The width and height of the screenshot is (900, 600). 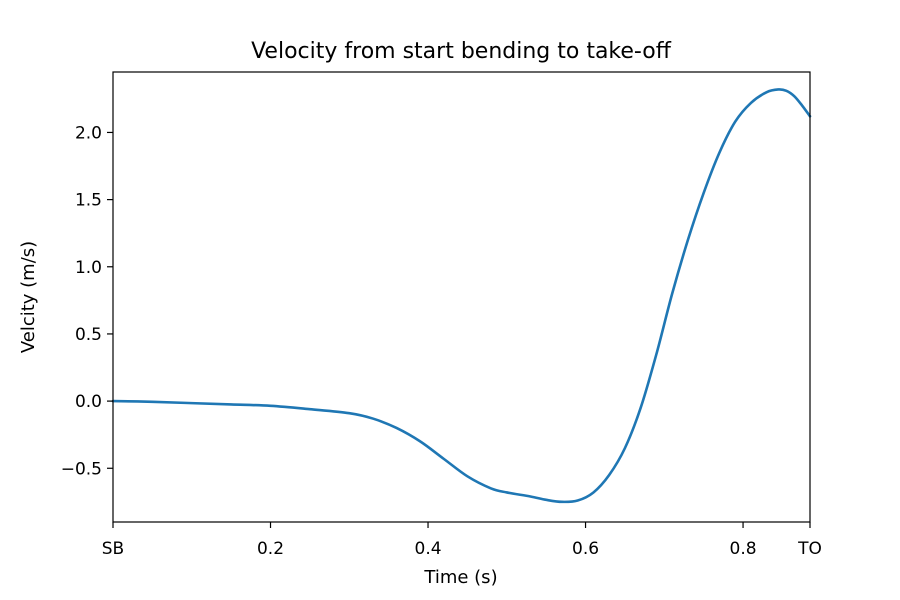 I want to click on x-axis: SB 0.2 0.4 0.6 0.8 TO, so click(x=462, y=540).